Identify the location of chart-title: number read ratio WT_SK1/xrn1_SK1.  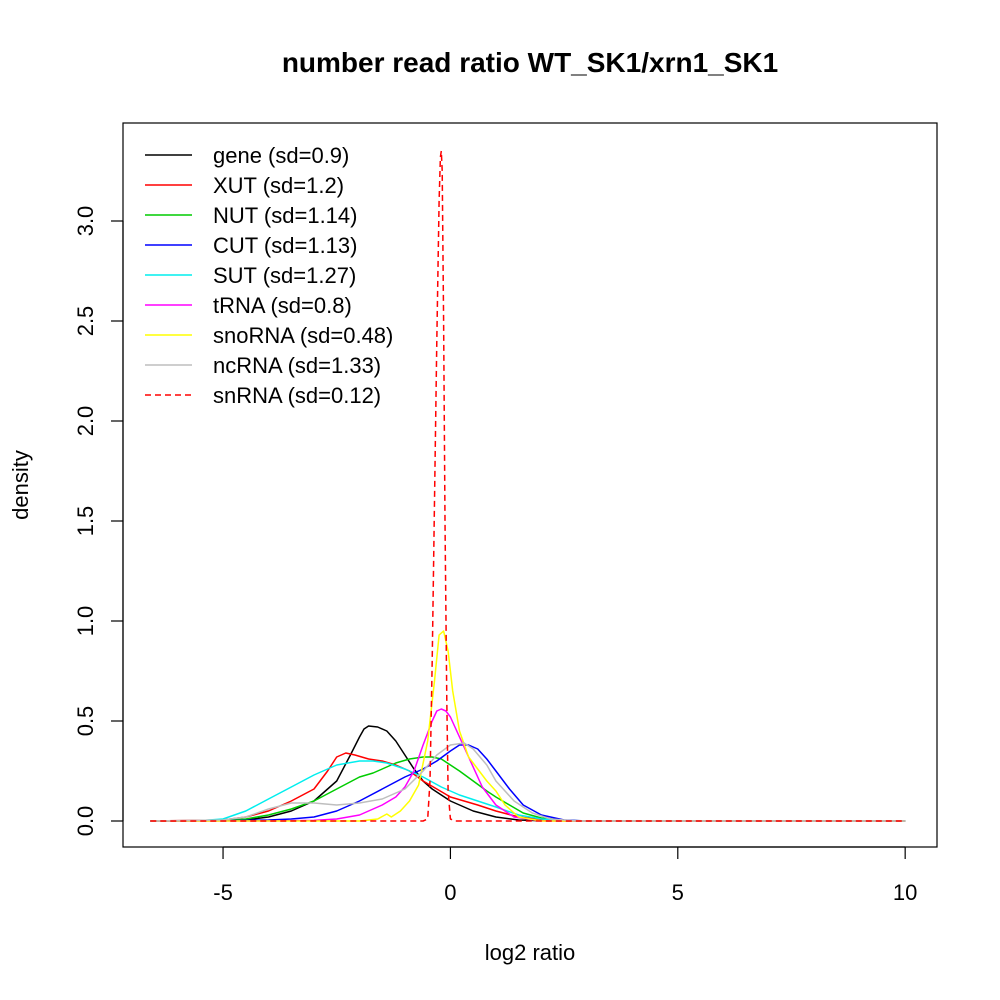
(530, 62).